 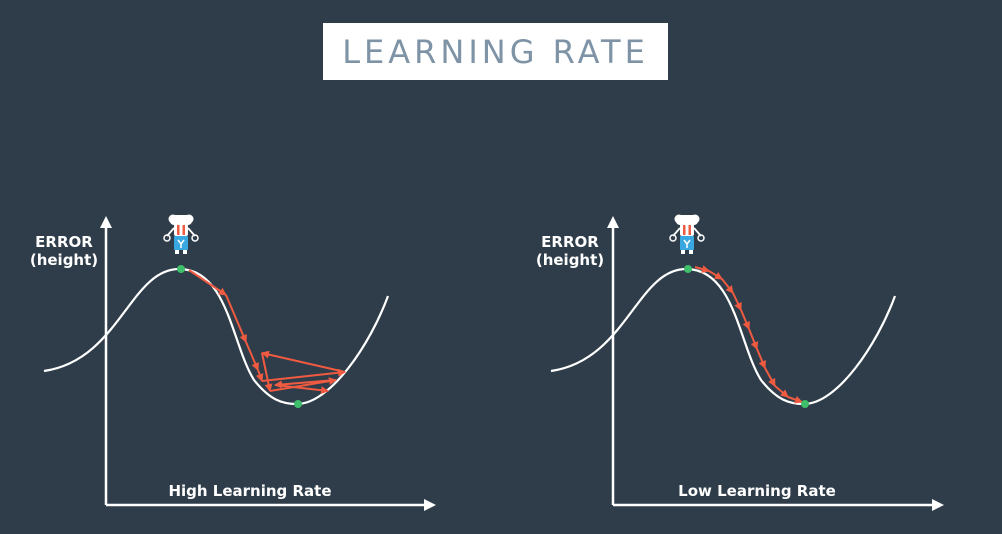 What do you see at coordinates (757, 491) in the screenshot?
I see `x-axis-label: Low Learning Rate` at bounding box center [757, 491].